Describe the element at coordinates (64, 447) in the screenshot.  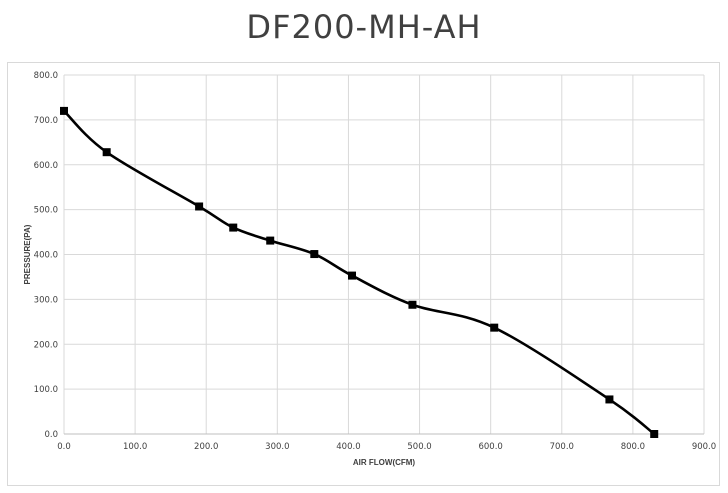
I see `x-tick-label: 0.0` at that location.